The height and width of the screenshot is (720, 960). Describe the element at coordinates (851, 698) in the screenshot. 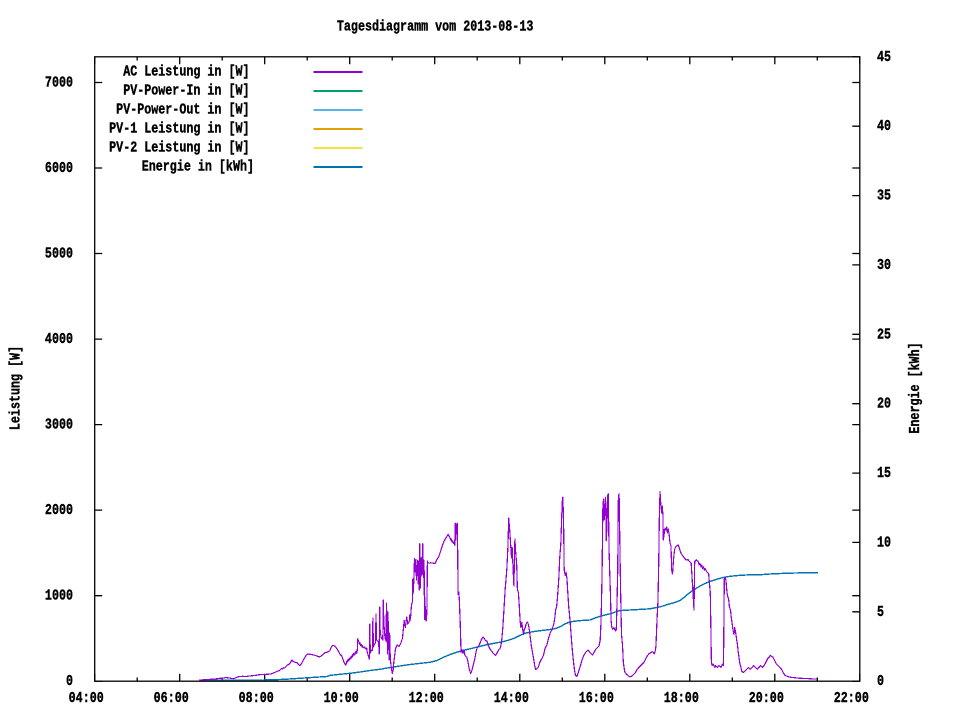

I see `svg-text: 22:00` at that location.